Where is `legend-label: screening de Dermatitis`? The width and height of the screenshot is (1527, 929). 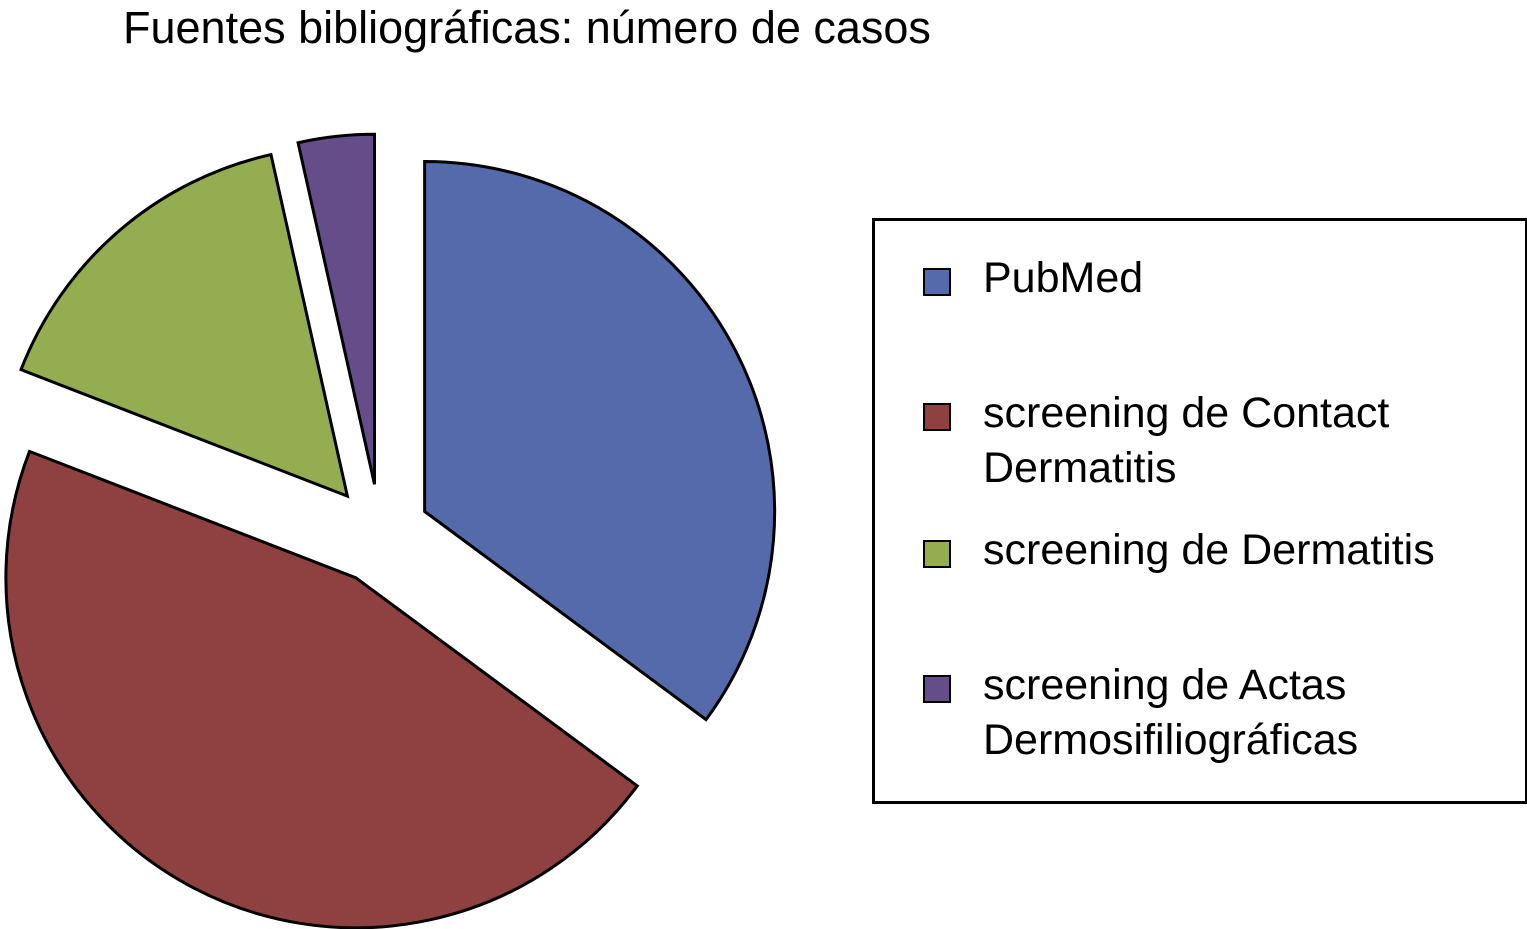
legend-label: screening de Dermatitis is located at coordinates (1209, 550).